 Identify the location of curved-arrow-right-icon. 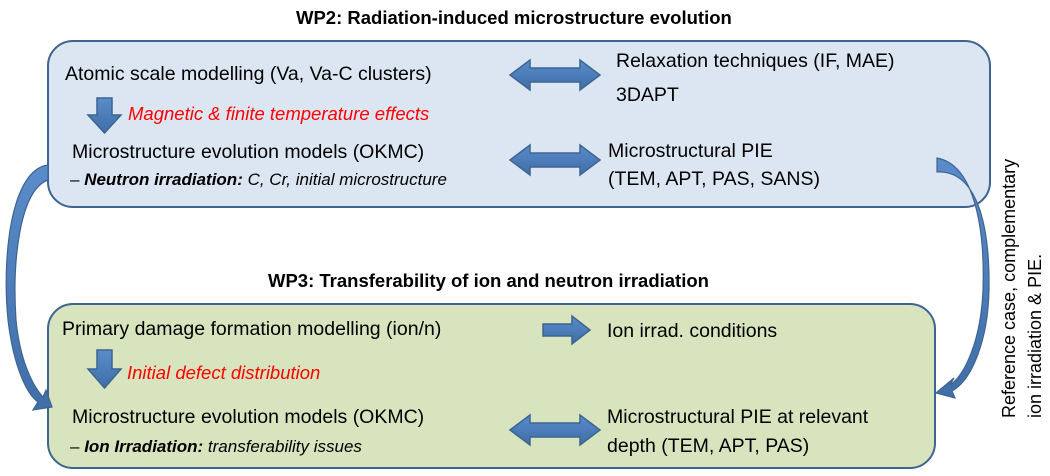
(962, 278).